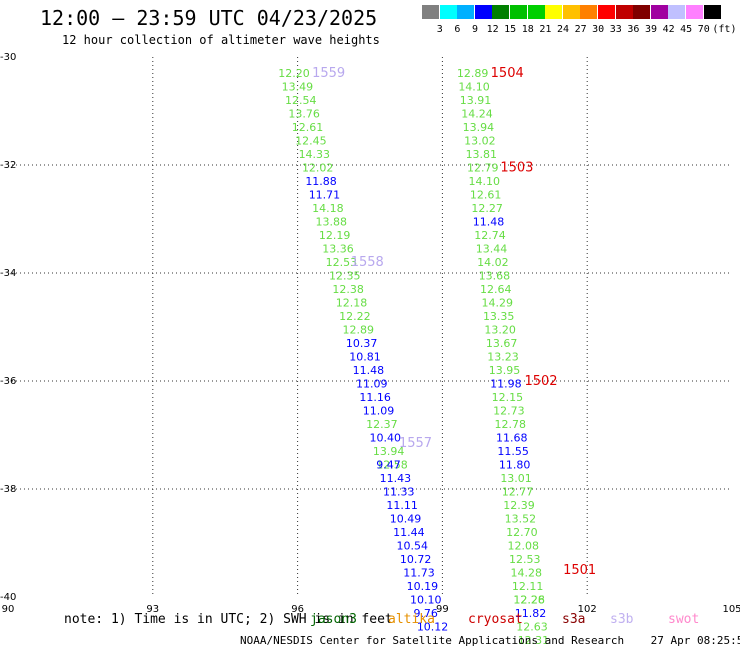 Image resolution: width=740 pixels, height=650 pixels. I want to click on legend-label: 30, so click(598, 29).